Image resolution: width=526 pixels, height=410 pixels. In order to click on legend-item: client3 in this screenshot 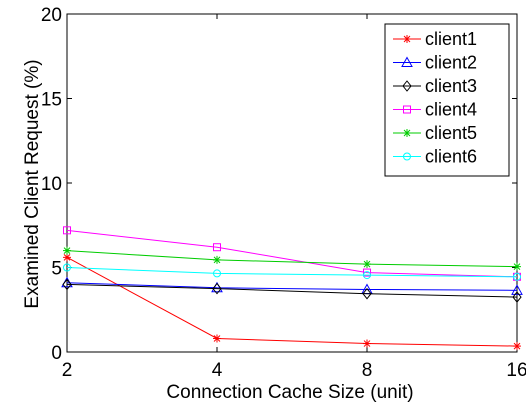, I will do `click(435, 86)`.